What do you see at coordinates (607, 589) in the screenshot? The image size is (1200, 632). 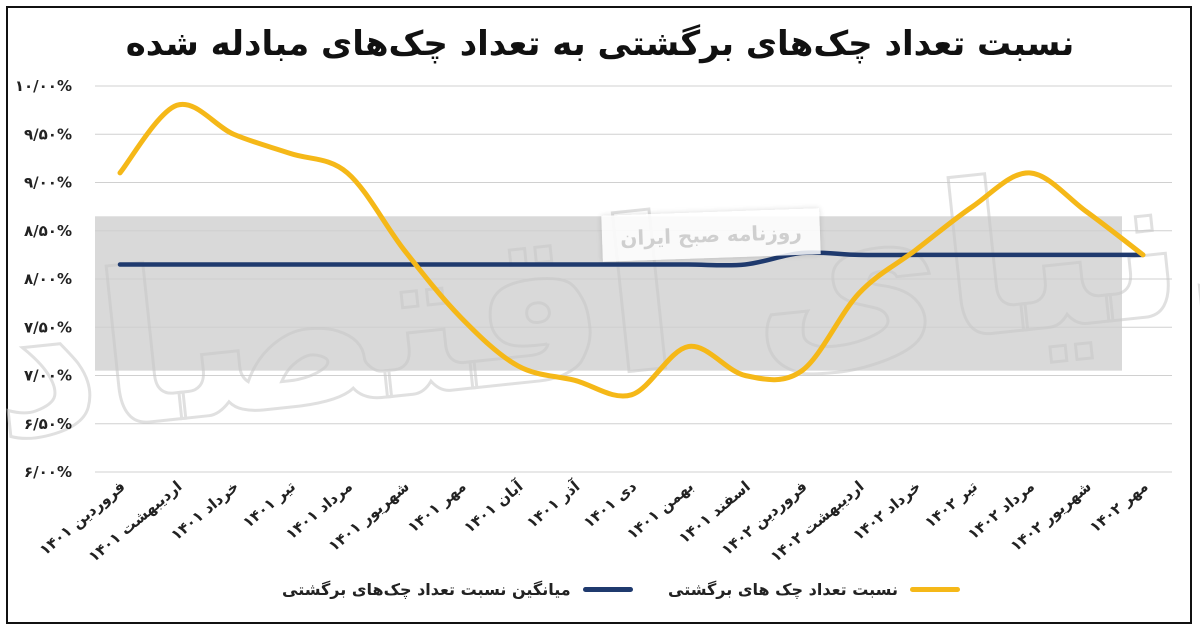 I see `legend-swatch-average` at bounding box center [607, 589].